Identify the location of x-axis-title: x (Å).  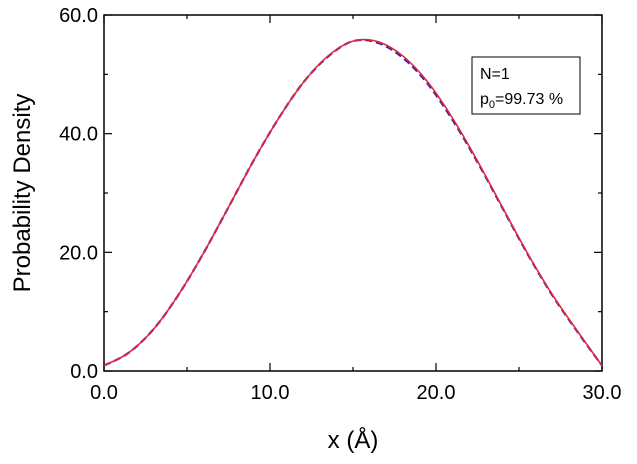
(353, 440).